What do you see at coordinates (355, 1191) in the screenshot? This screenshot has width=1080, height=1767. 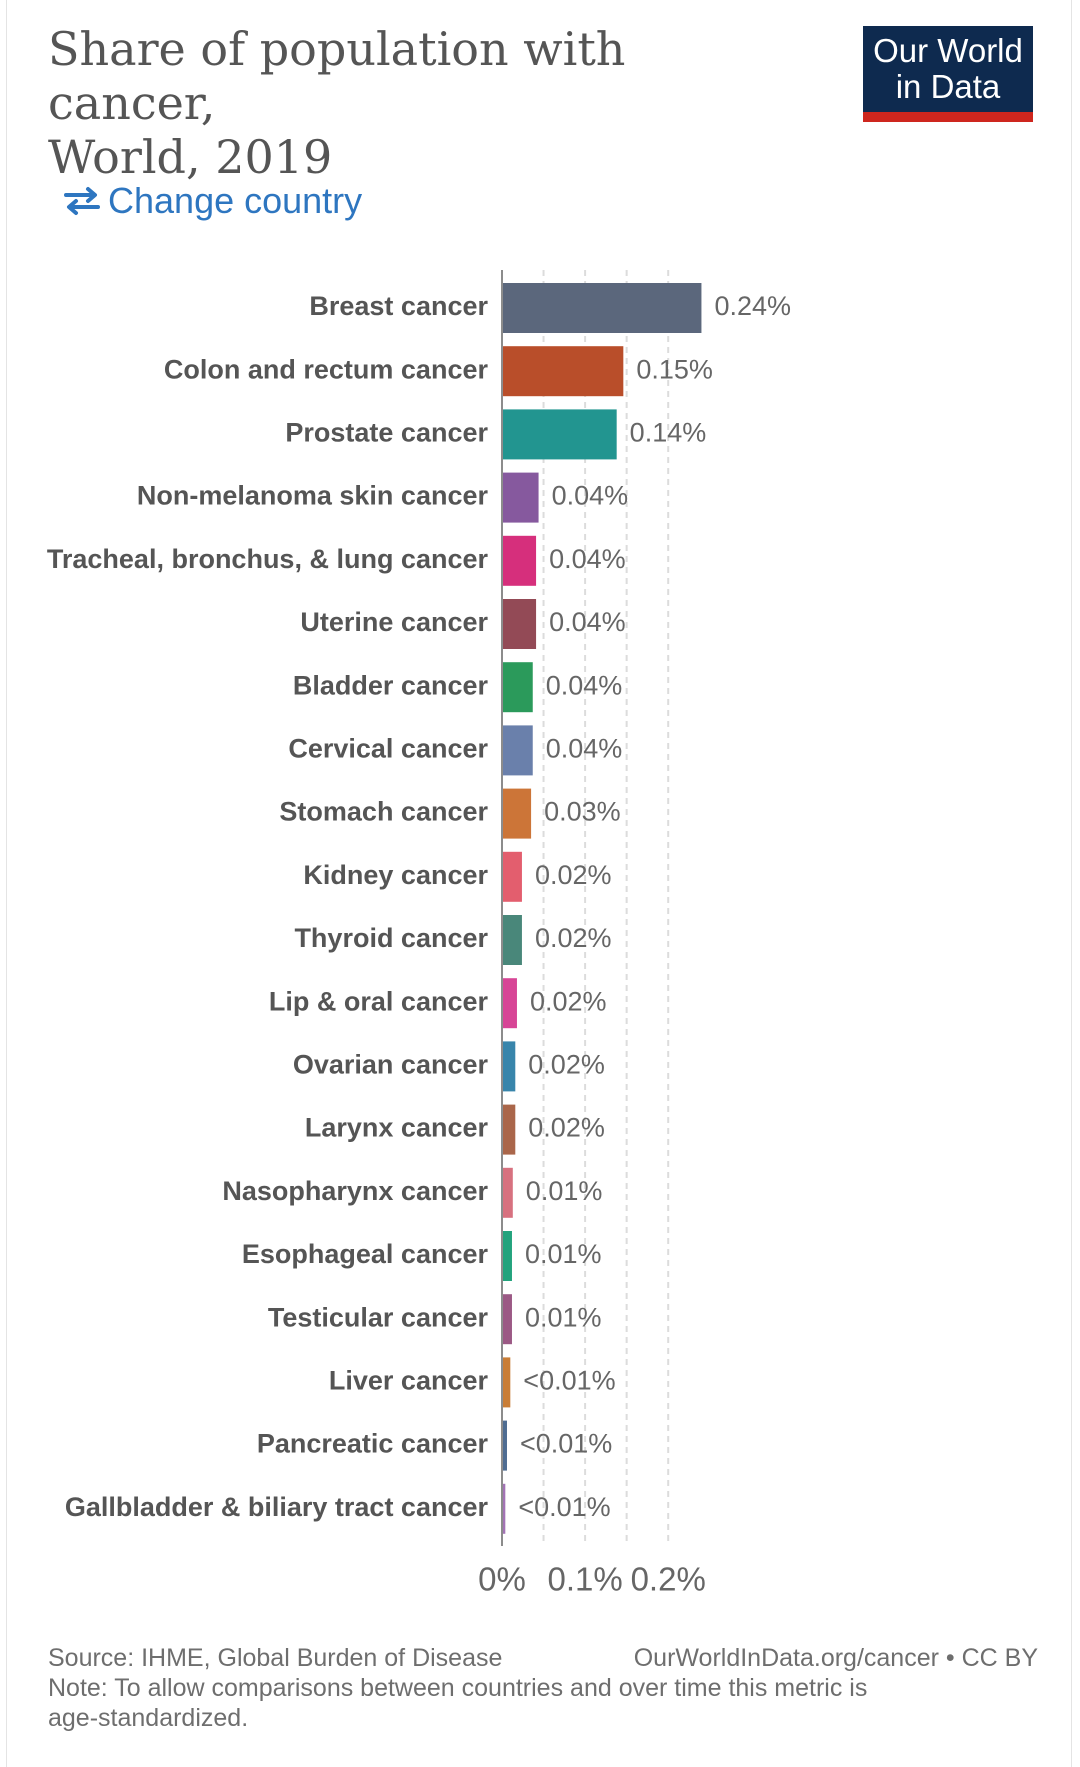 I see `category-label: Nasopharynx cancer` at bounding box center [355, 1191].